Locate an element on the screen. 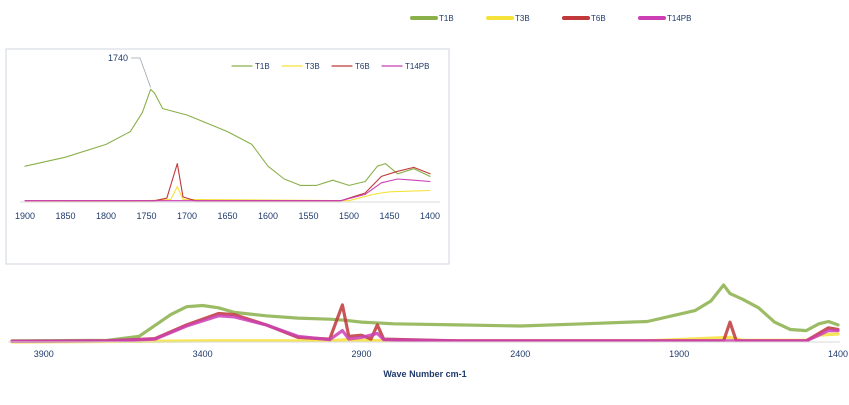 This screenshot has width=849, height=405. annotation-leader-line is located at coordinates (141, 72).